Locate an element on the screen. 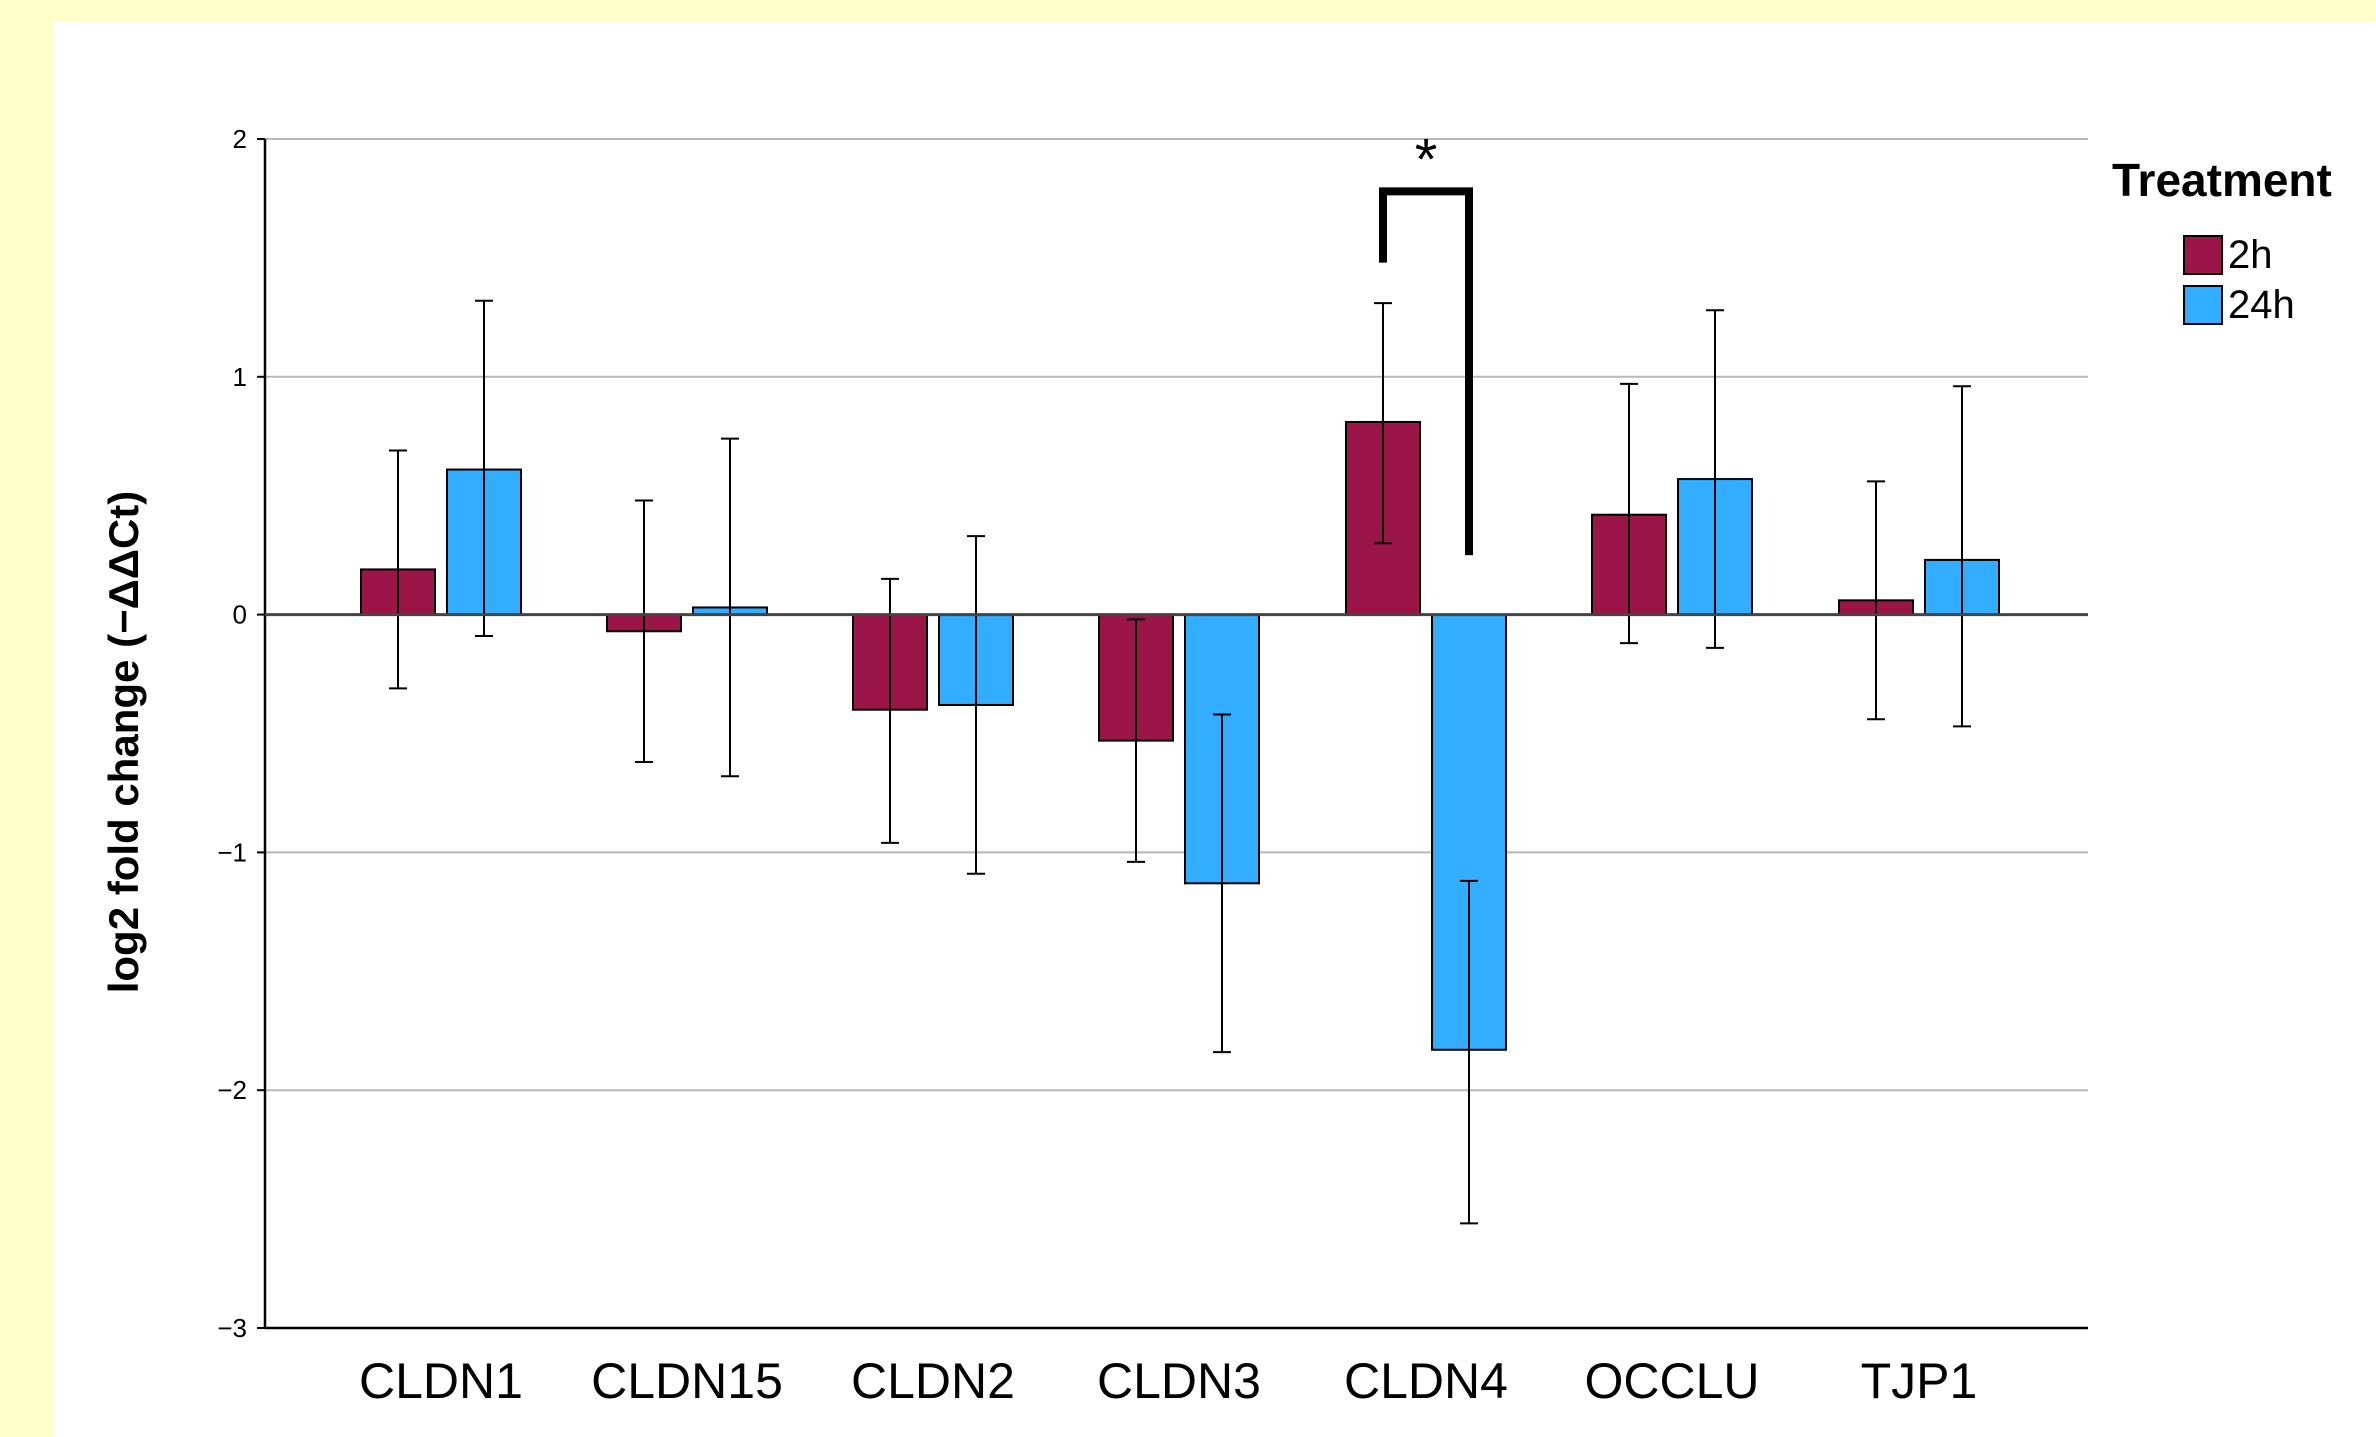 The image size is (2376, 1437). x-tick-labels: CLDN1 CLDN15 CLDN2 CLDN3 CLDN4 OCCLU TJP1 is located at coordinates (1168, 1381).